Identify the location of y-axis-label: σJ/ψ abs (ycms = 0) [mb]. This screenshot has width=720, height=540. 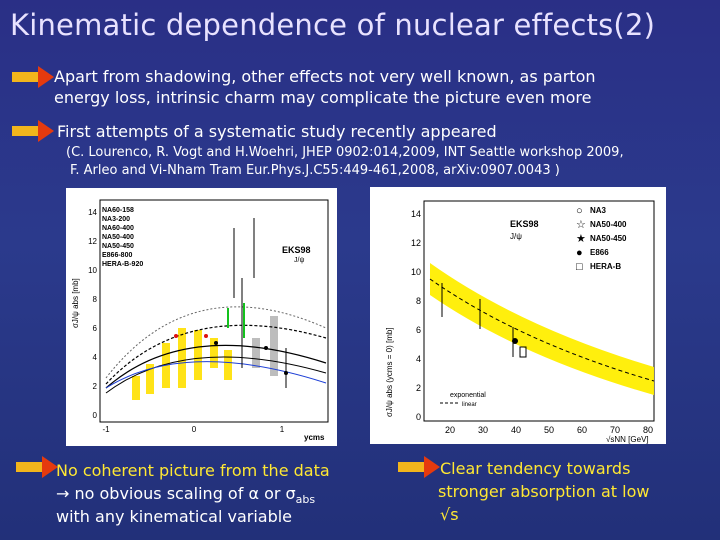
(389, 372).